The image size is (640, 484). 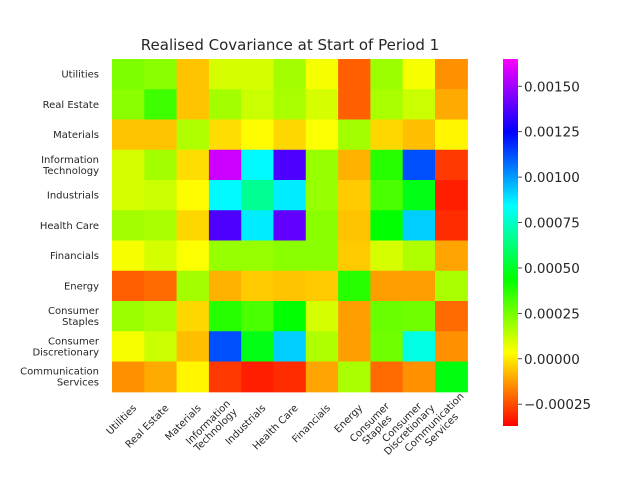 I want to click on row-label: Real Estate, so click(x=71, y=105).